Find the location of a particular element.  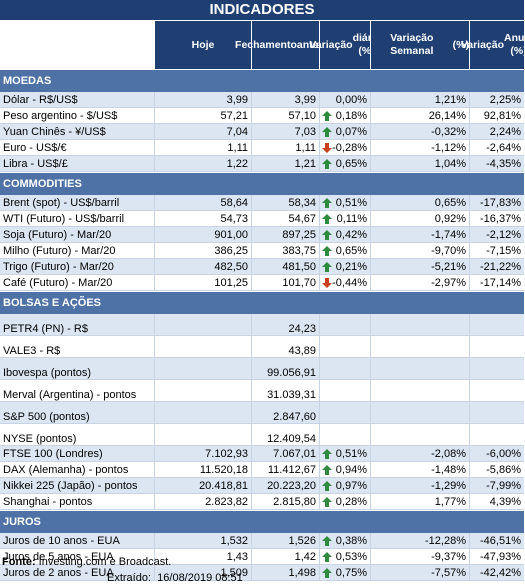

cell-hoje: 7.102,93 is located at coordinates (202, 454).